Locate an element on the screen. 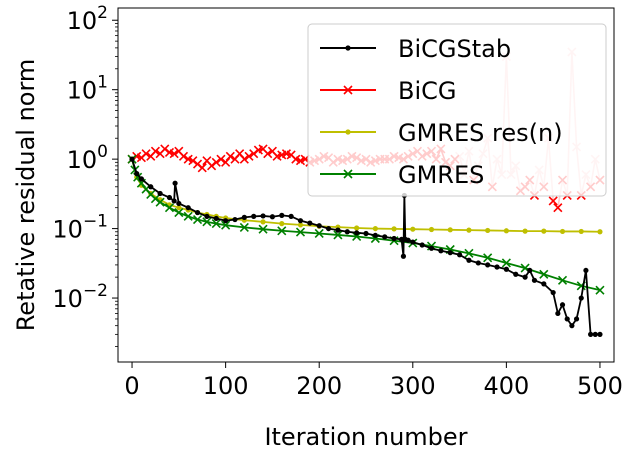  x-tick-label: 400 is located at coordinates (506, 386).